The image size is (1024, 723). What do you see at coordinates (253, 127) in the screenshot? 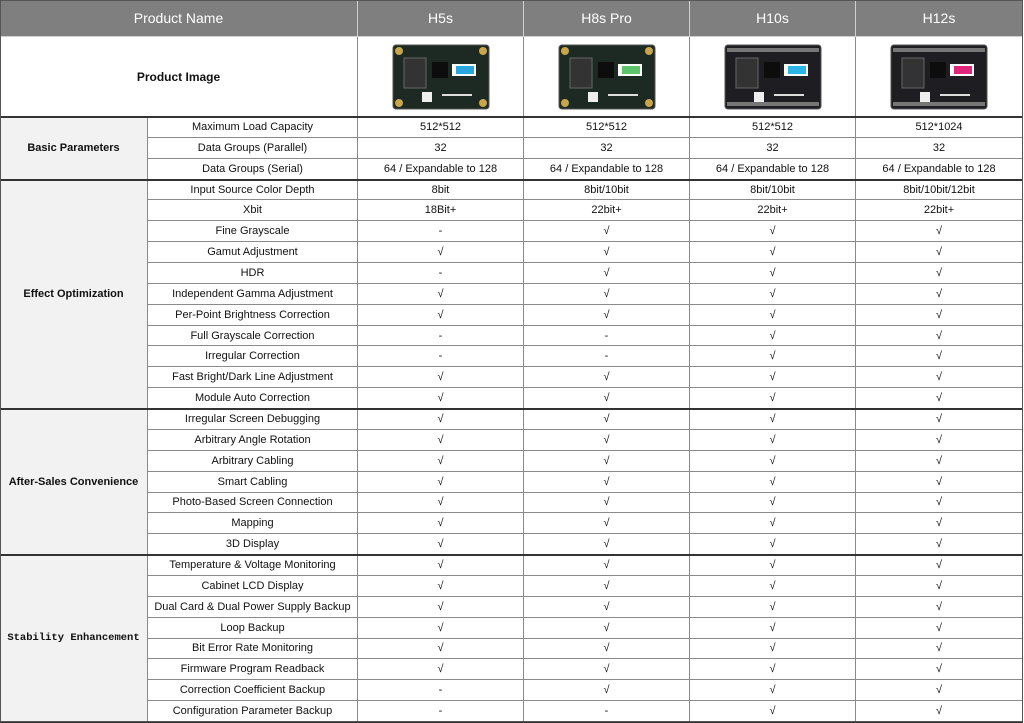
I see `feature-name: Maximum Load Capacity` at bounding box center [253, 127].